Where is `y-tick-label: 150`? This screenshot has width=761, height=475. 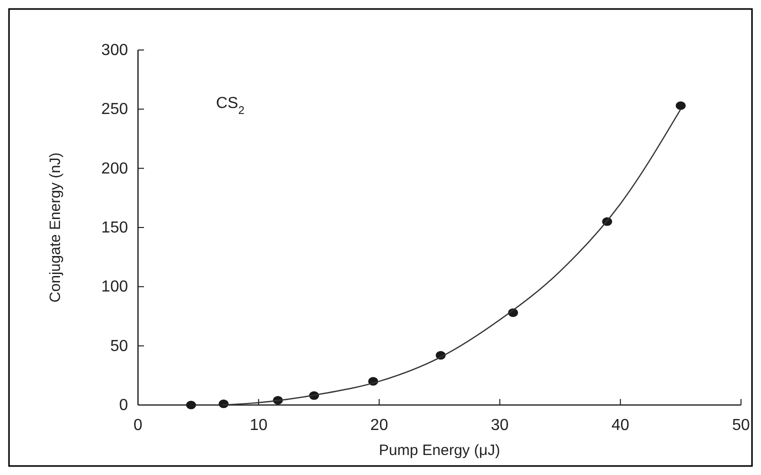 y-tick-label: 150 is located at coordinates (114, 228).